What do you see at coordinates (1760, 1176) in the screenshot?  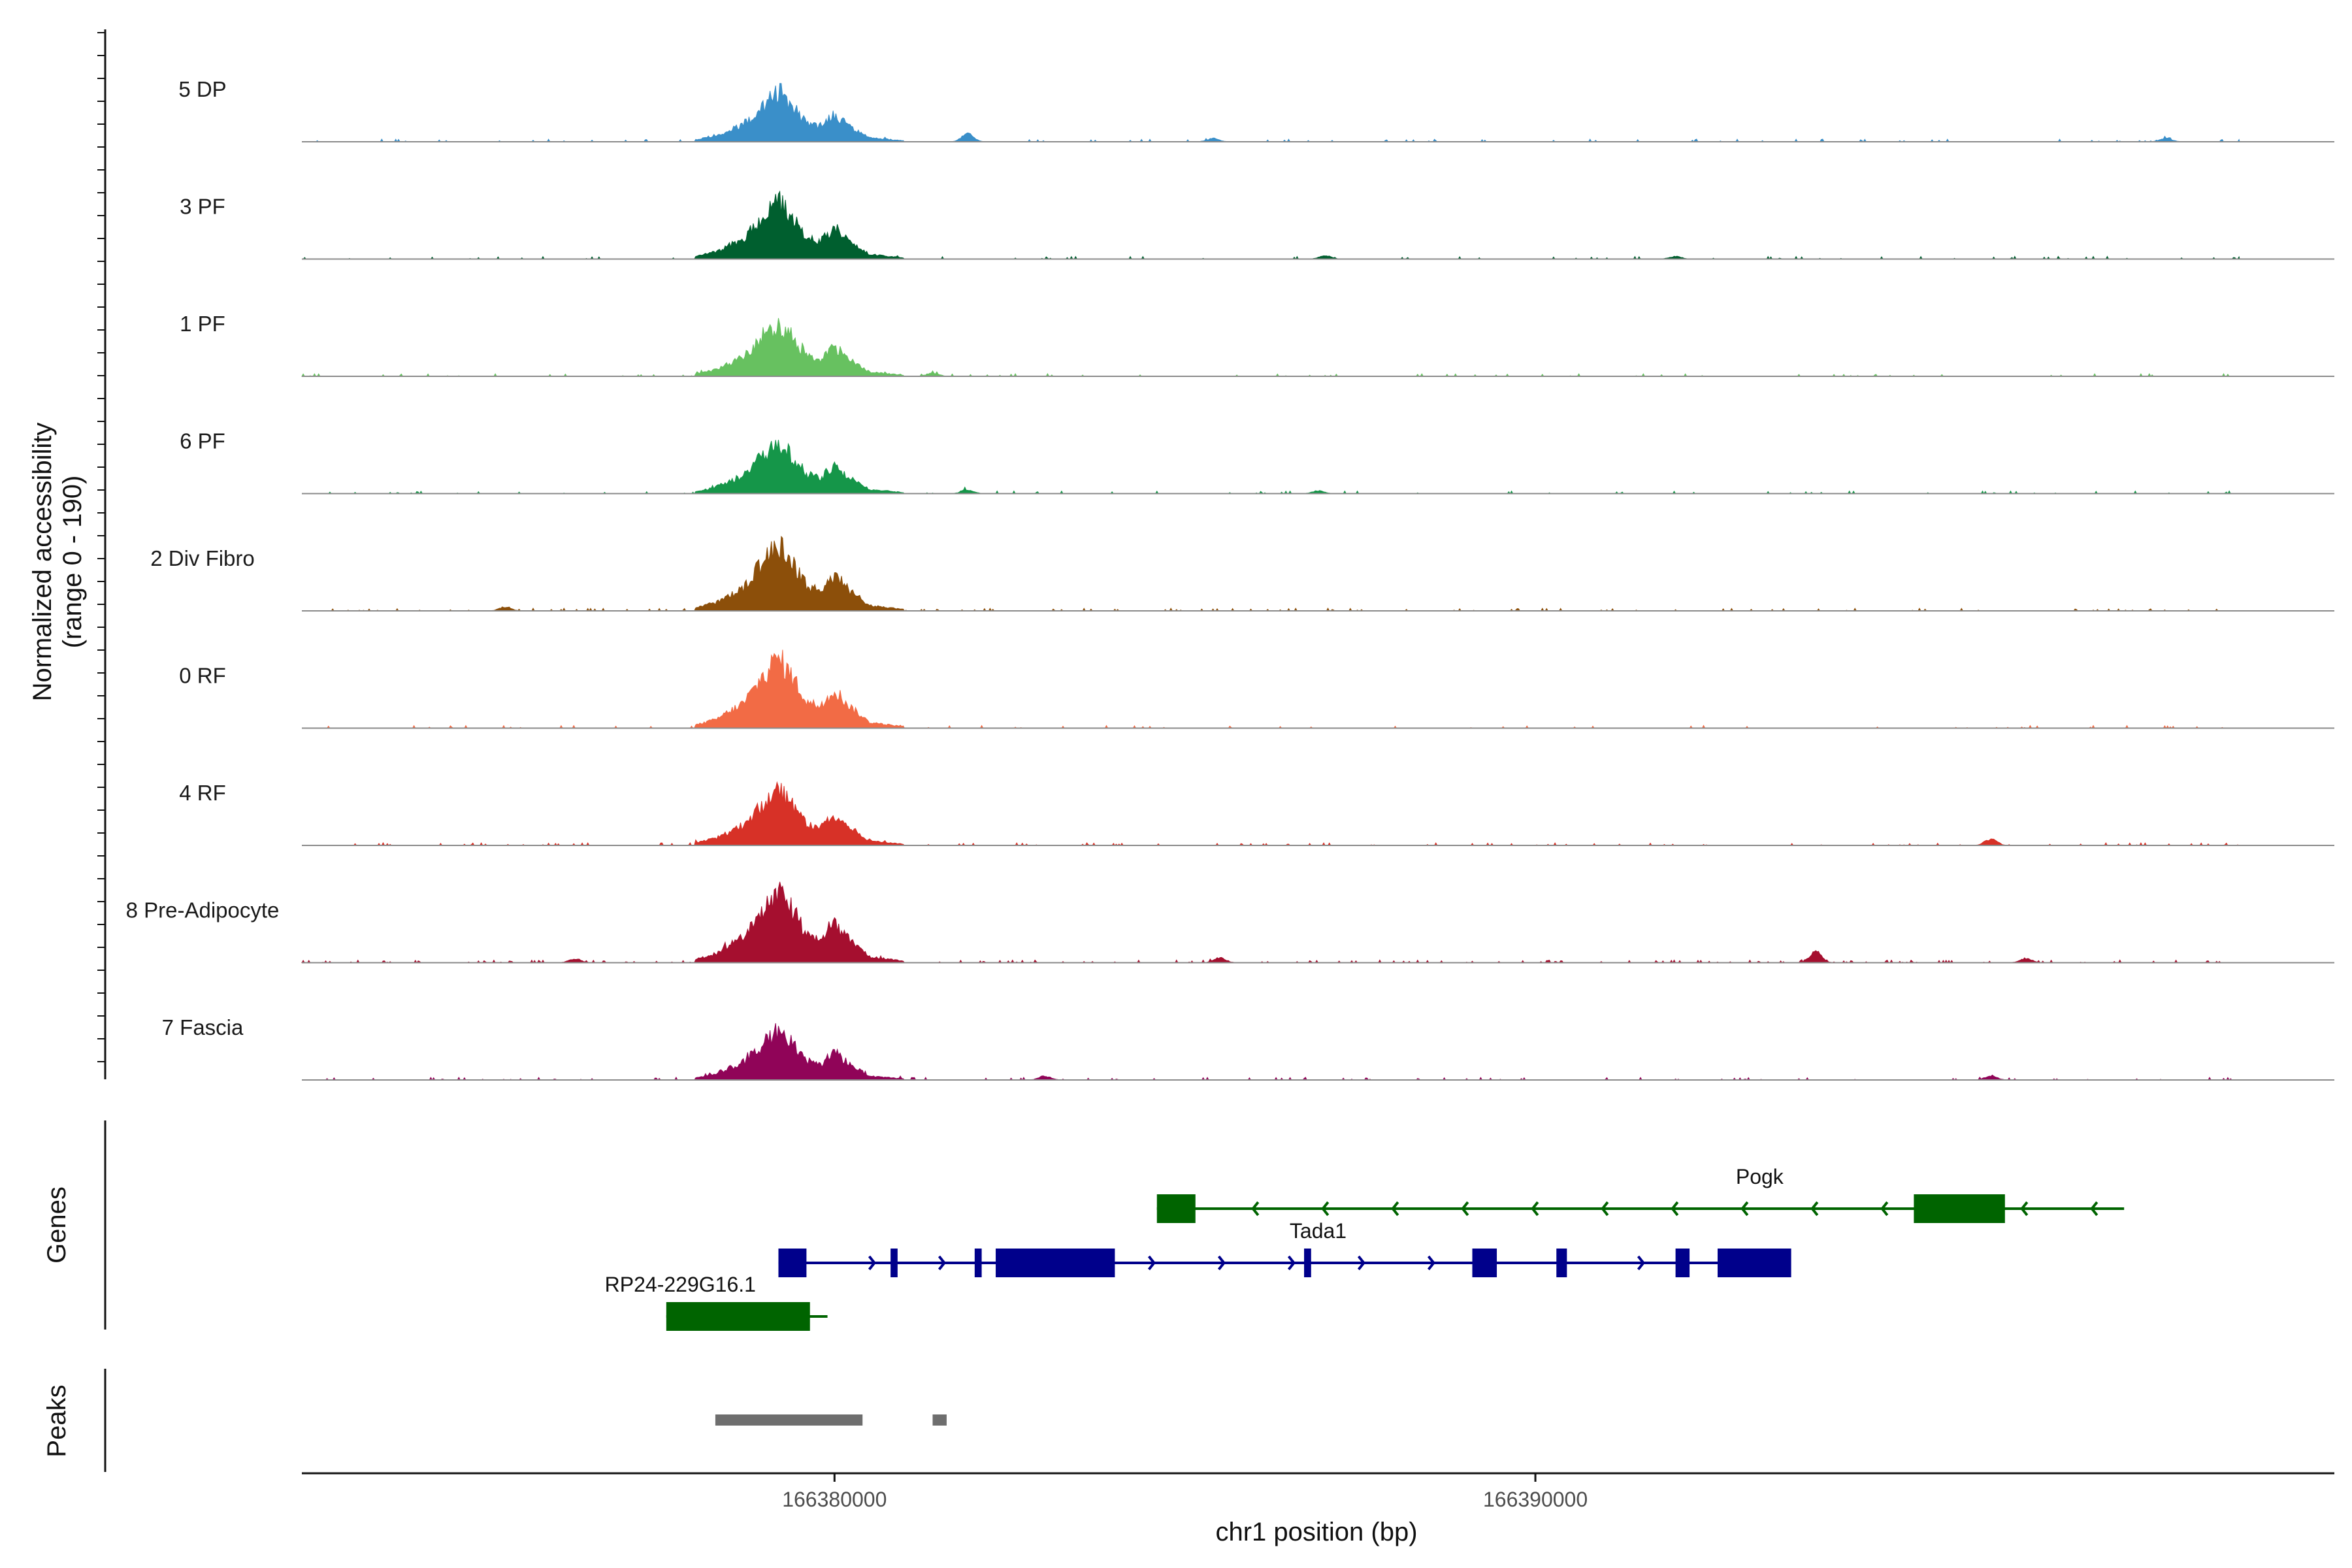 I see `gene-label: Pogk` at bounding box center [1760, 1176].